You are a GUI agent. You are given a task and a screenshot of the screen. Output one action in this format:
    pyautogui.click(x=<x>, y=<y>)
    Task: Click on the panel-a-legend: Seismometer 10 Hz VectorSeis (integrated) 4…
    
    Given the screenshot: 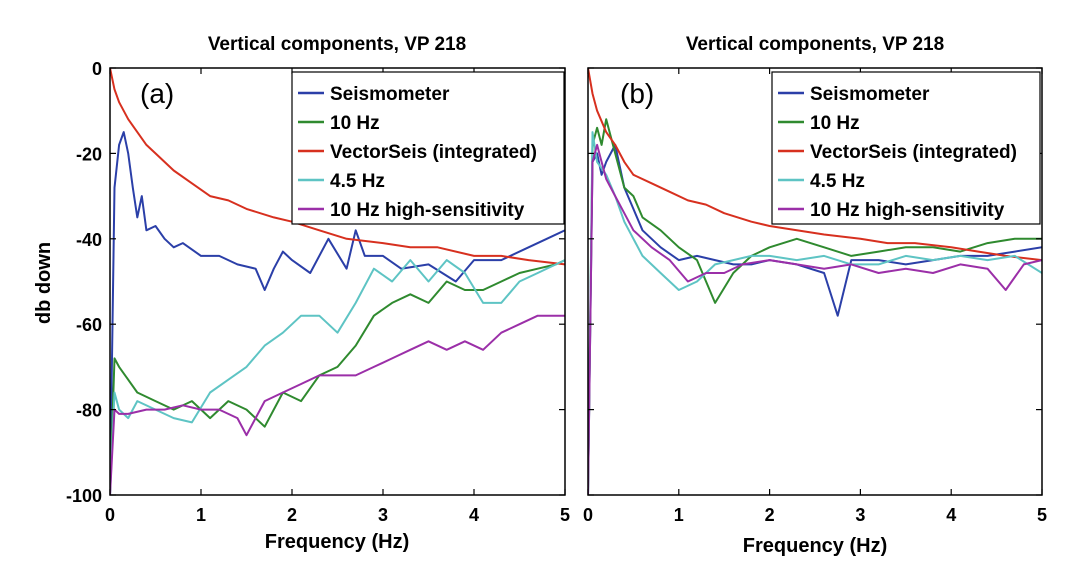 What is the action you would take?
    pyautogui.click(x=428, y=148)
    